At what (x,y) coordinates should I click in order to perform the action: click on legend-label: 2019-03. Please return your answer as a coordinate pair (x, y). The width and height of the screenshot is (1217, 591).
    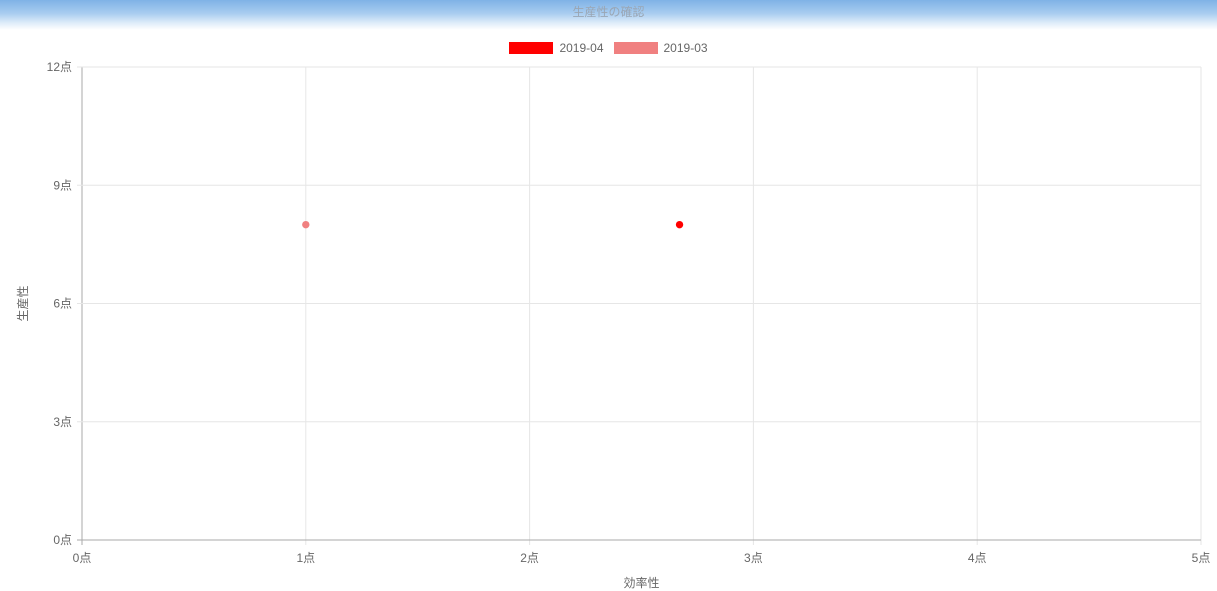
    Looking at the image, I should click on (685, 48).